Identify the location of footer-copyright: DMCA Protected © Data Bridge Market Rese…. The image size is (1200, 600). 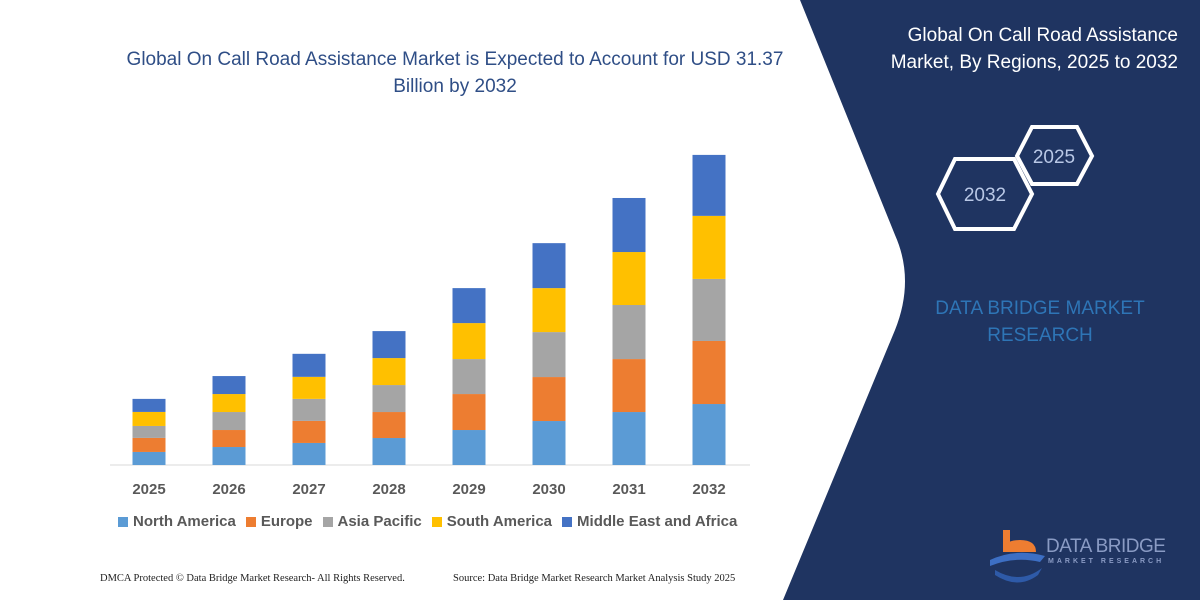
(252, 578).